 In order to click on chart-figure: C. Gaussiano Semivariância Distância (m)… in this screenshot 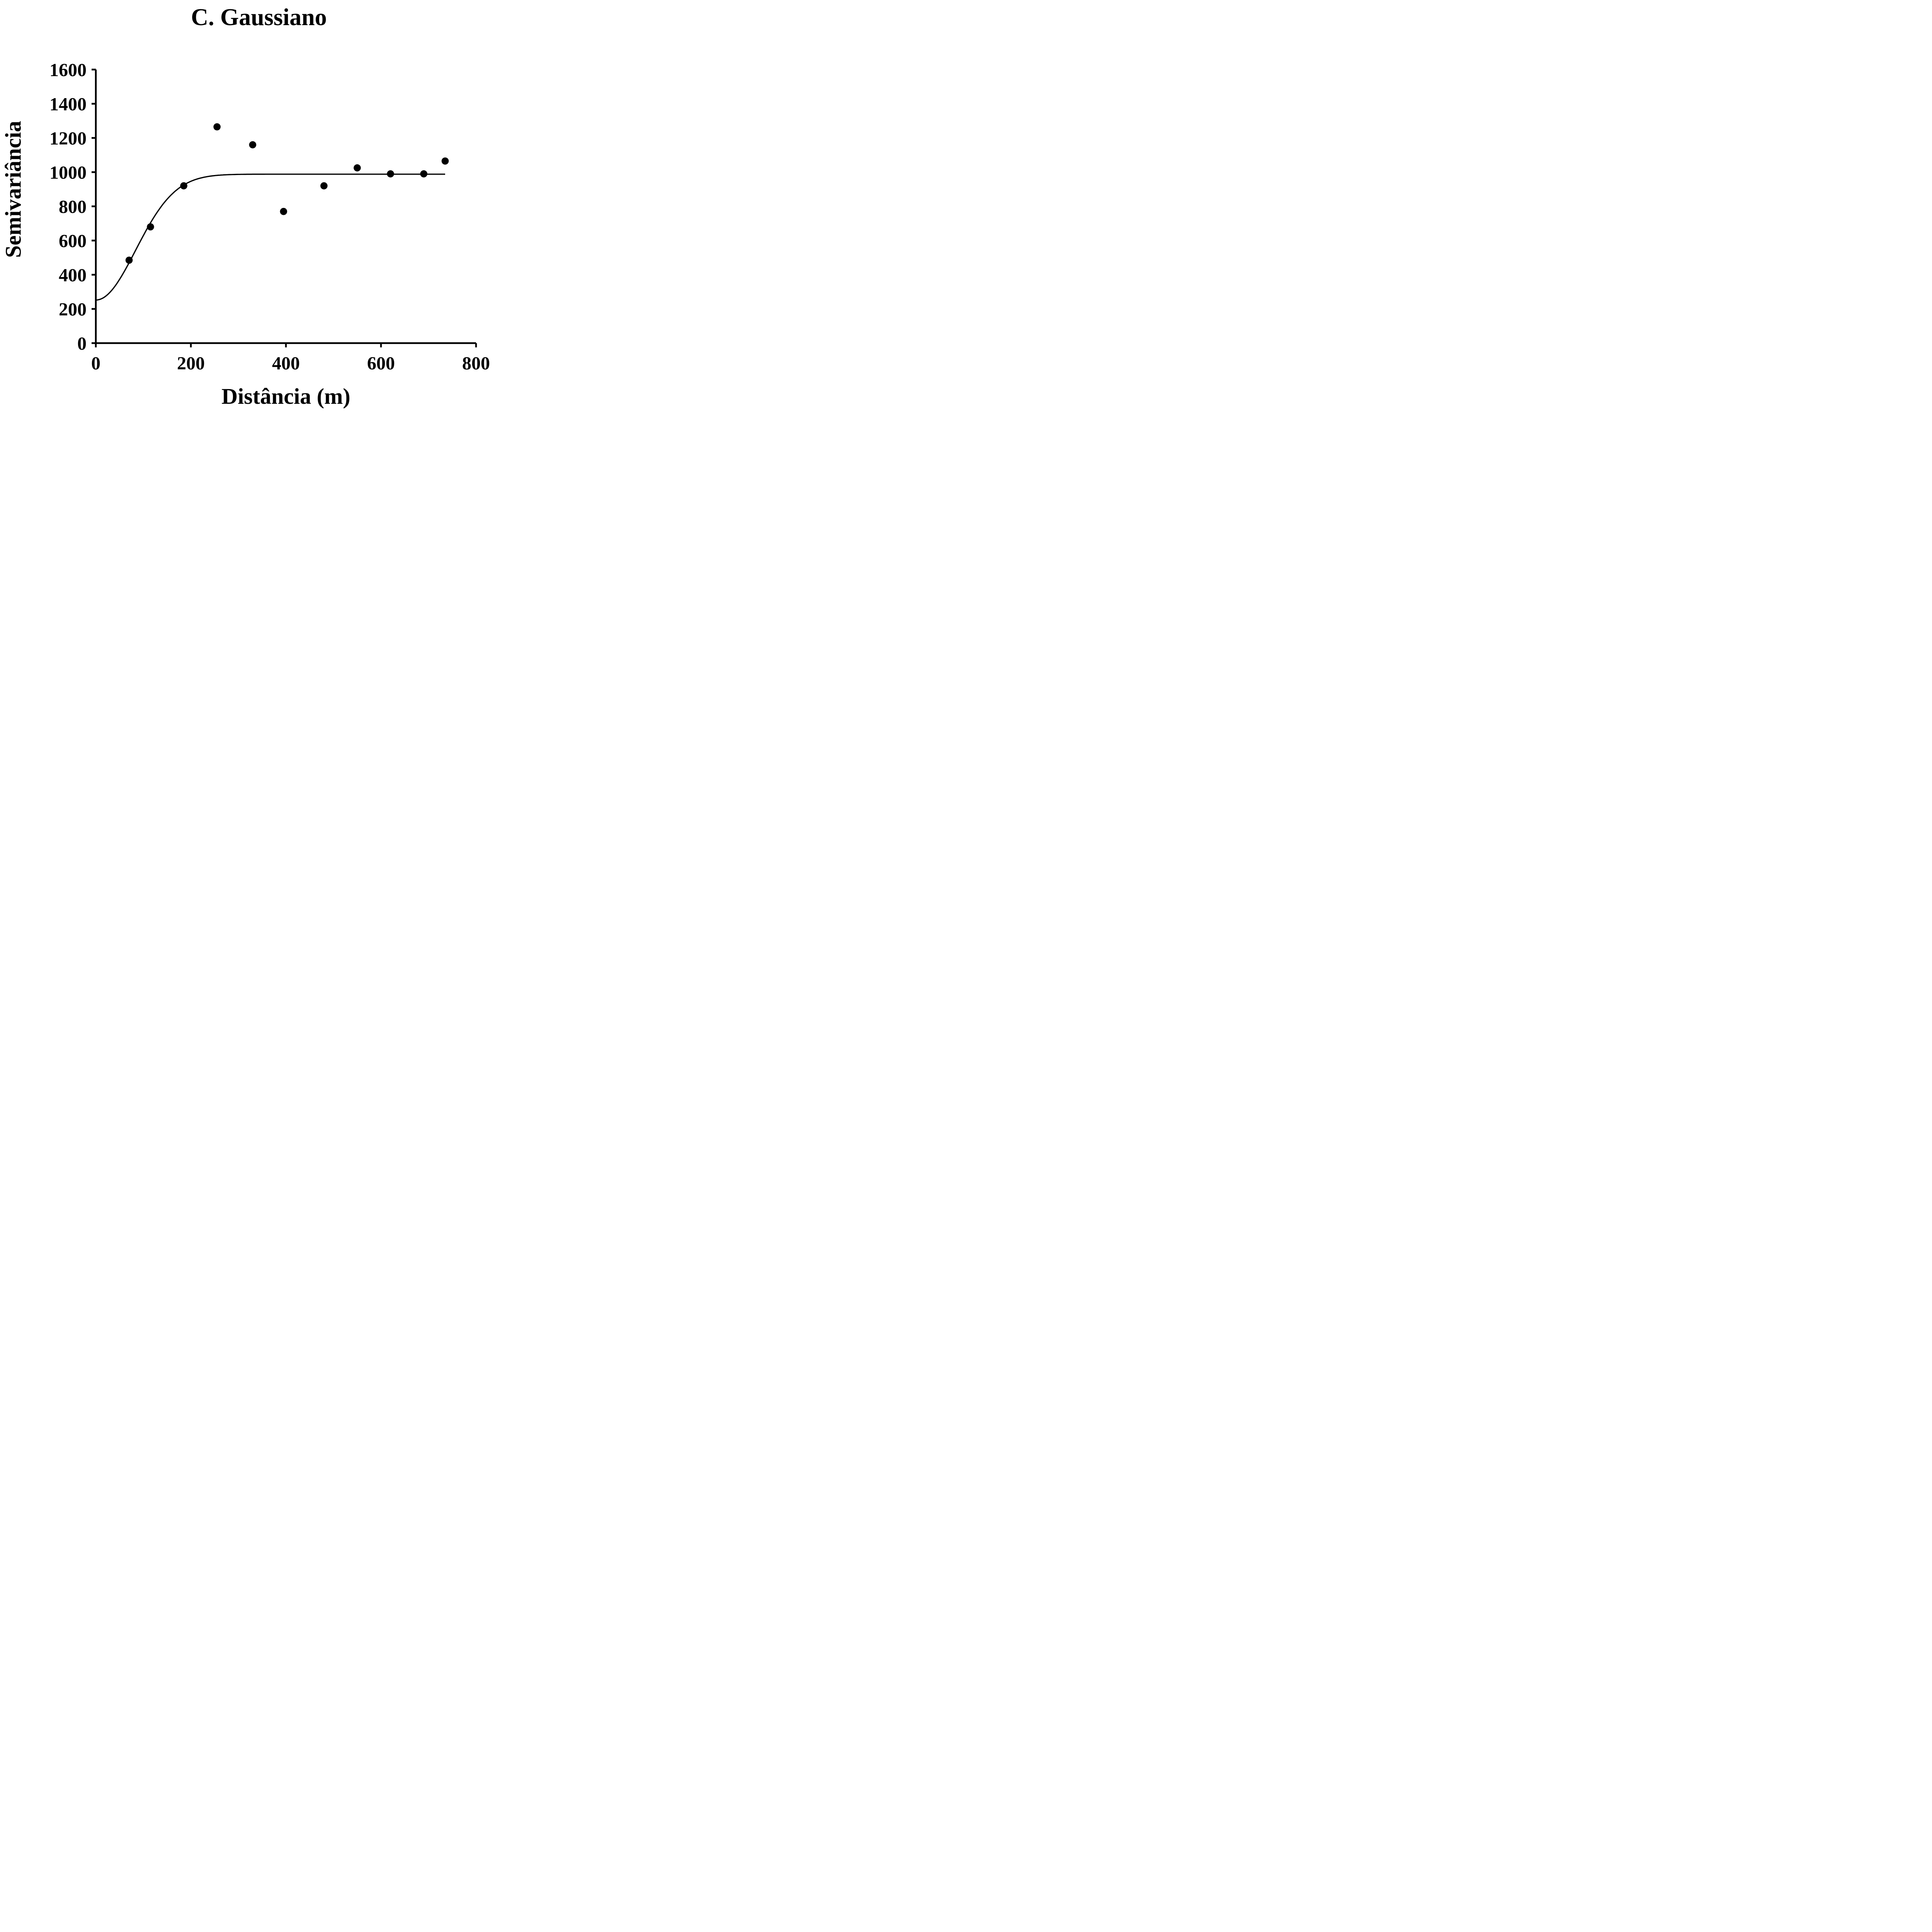, I will do `click(248, 209)`.